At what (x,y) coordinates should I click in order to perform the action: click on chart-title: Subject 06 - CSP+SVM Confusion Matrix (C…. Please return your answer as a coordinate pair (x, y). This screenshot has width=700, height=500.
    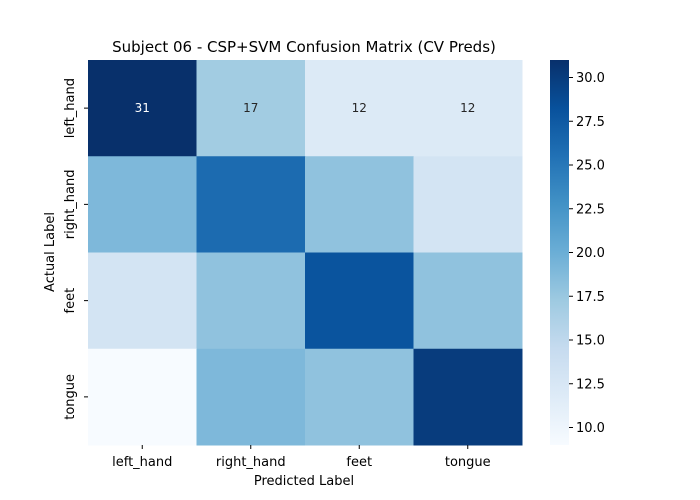
    Looking at the image, I should click on (304, 47).